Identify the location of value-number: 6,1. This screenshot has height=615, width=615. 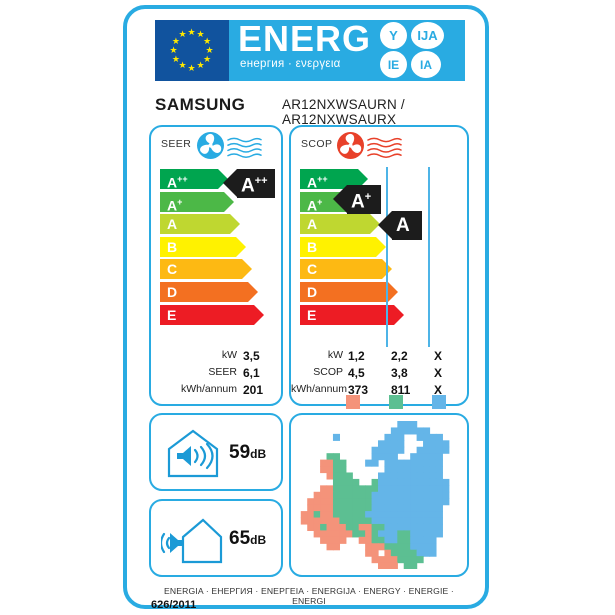
(251, 373).